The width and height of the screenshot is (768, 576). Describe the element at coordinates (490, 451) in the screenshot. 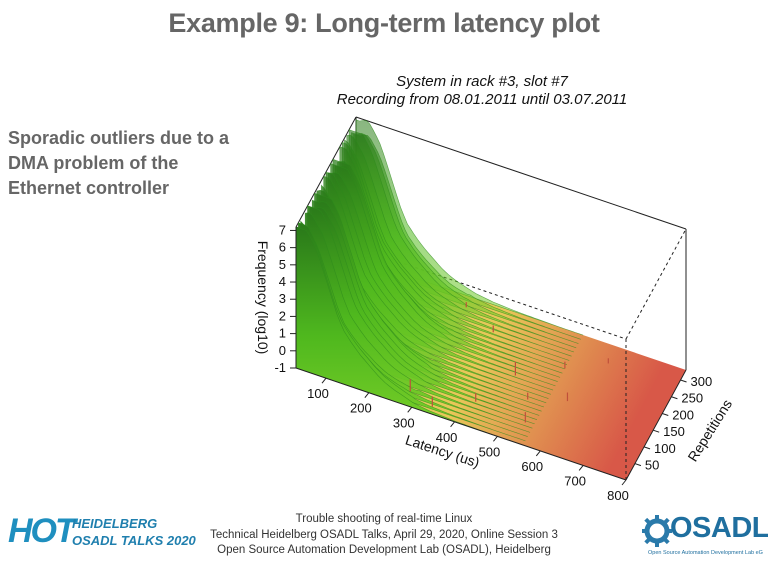

I see `x-tick-label: 500` at that location.